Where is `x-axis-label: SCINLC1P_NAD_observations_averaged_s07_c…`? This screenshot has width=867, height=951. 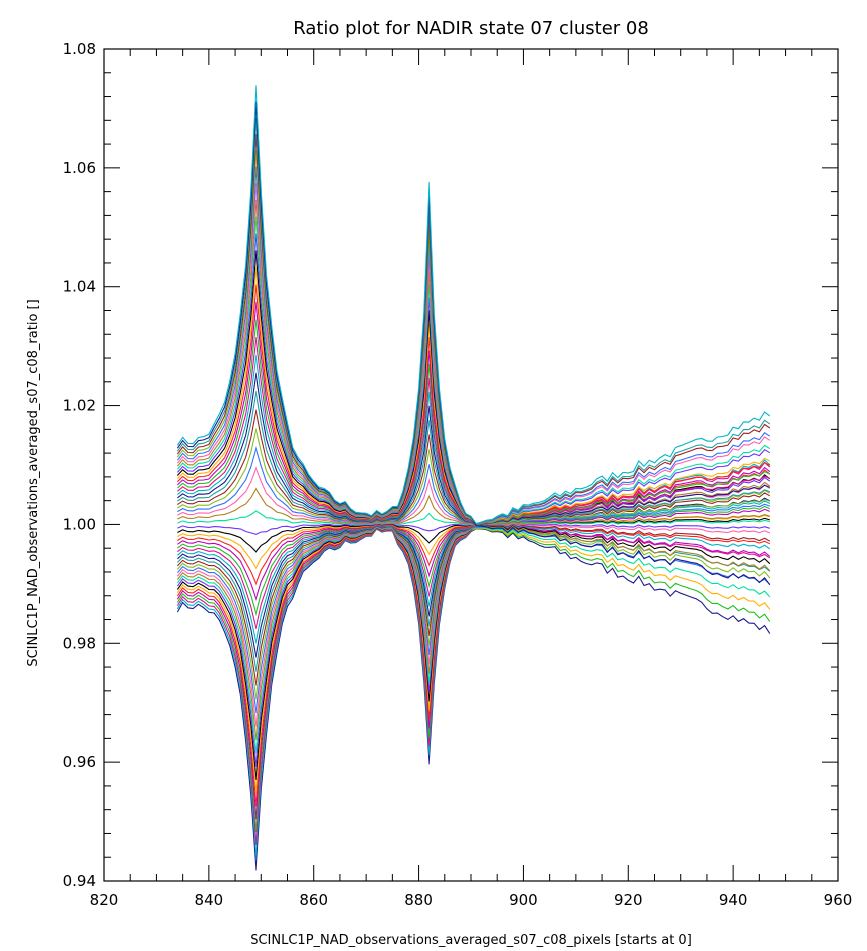
x-axis-label: SCINLC1P_NAD_observations_averaged_s07_c… is located at coordinates (471, 940).